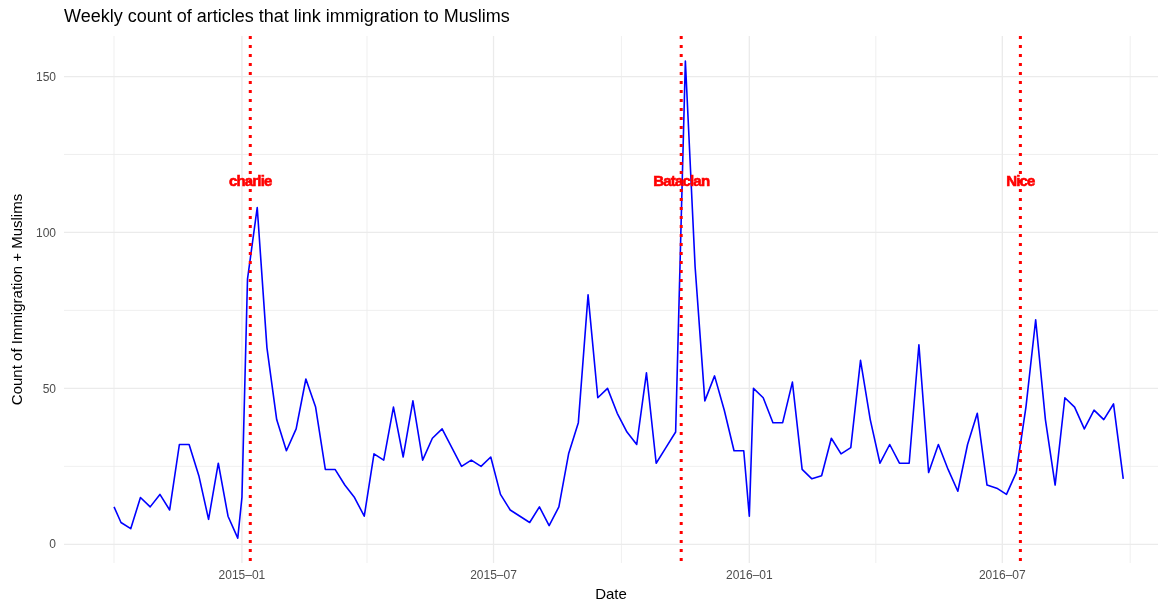 The height and width of the screenshot is (603, 1165). What do you see at coordinates (287, 16) in the screenshot?
I see `chart-title: Weekly count of articles that link immigration to Muslims` at bounding box center [287, 16].